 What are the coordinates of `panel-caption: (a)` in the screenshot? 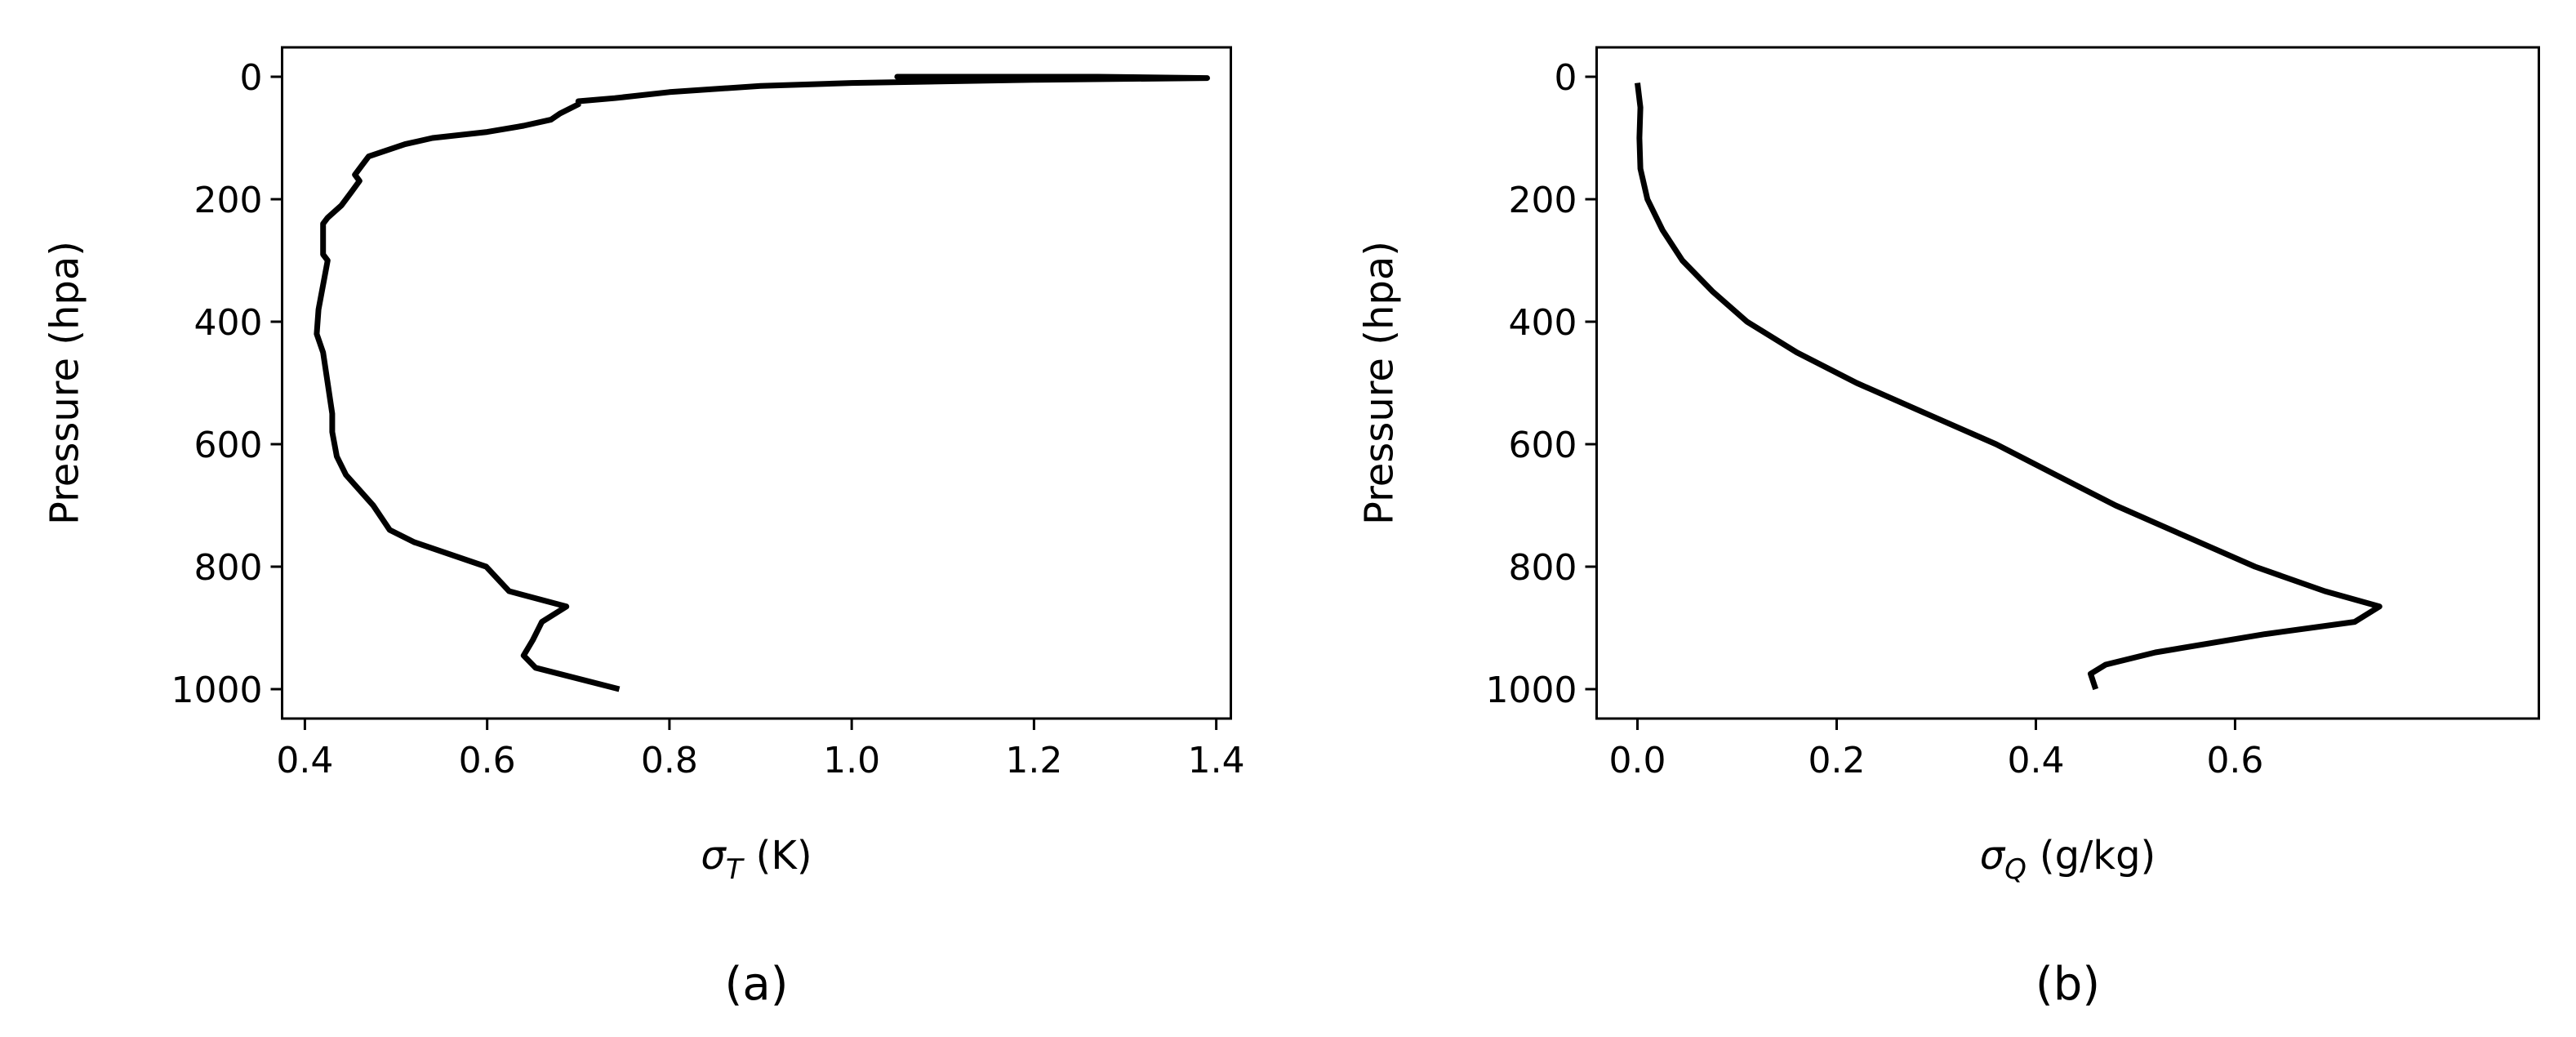 It's located at (756, 985).